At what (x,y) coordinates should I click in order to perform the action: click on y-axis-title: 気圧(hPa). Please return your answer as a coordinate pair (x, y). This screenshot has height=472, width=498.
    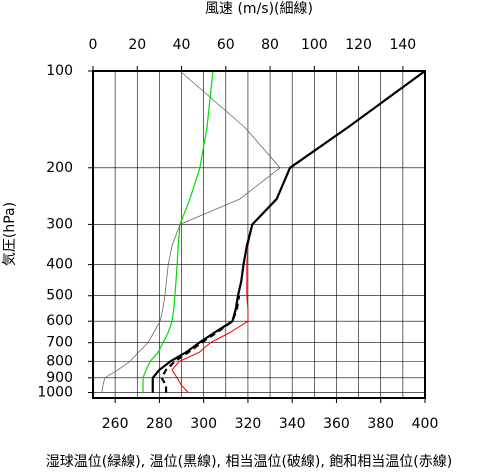
    Looking at the image, I should click on (10, 234).